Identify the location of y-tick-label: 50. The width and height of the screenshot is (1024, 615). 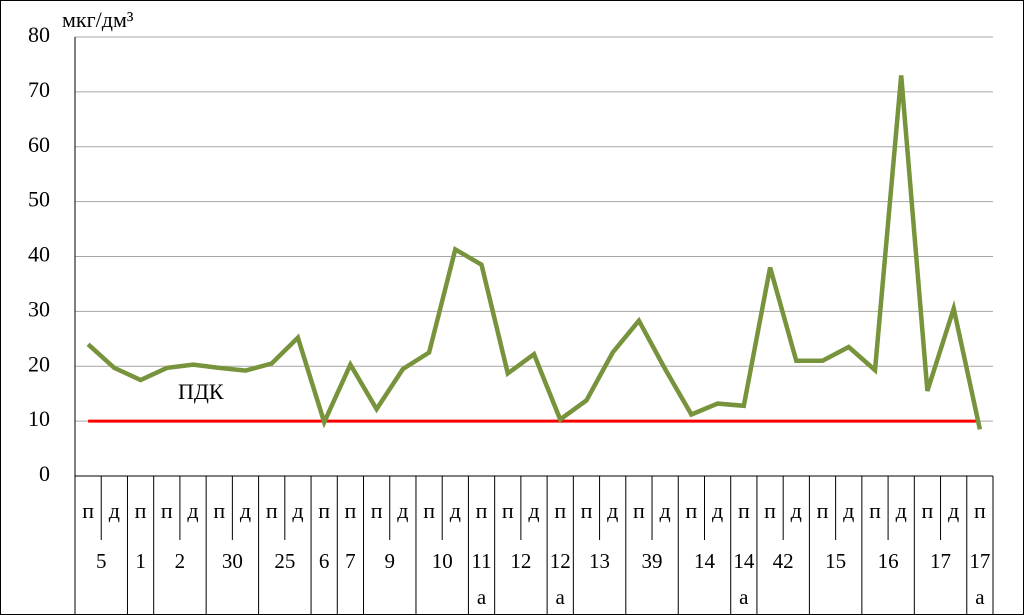
(39, 199).